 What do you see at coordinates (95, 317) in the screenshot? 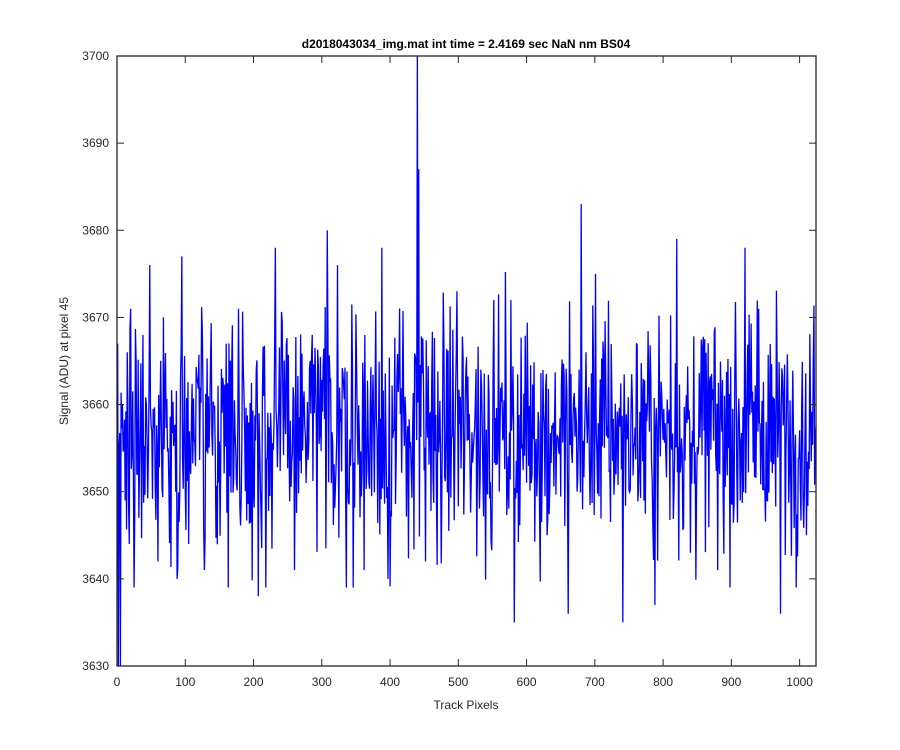
I see `y-tick-label: 3670` at bounding box center [95, 317].